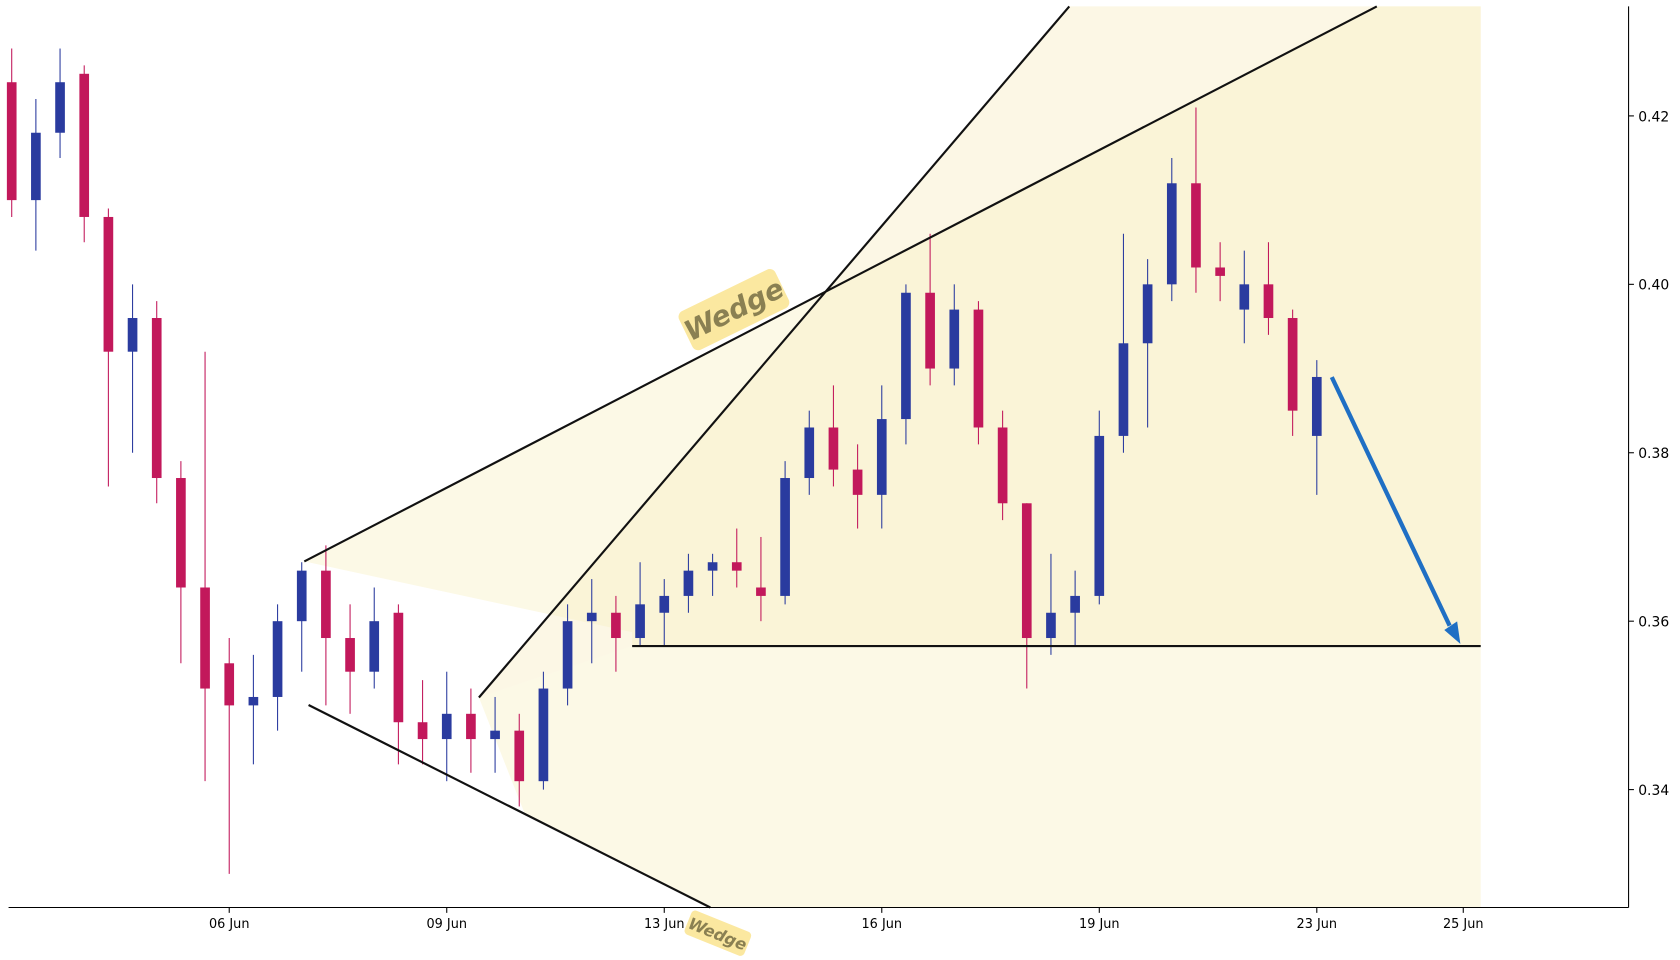  Describe the element at coordinates (1390, 501) in the screenshot. I see `arrow-shaft` at that location.